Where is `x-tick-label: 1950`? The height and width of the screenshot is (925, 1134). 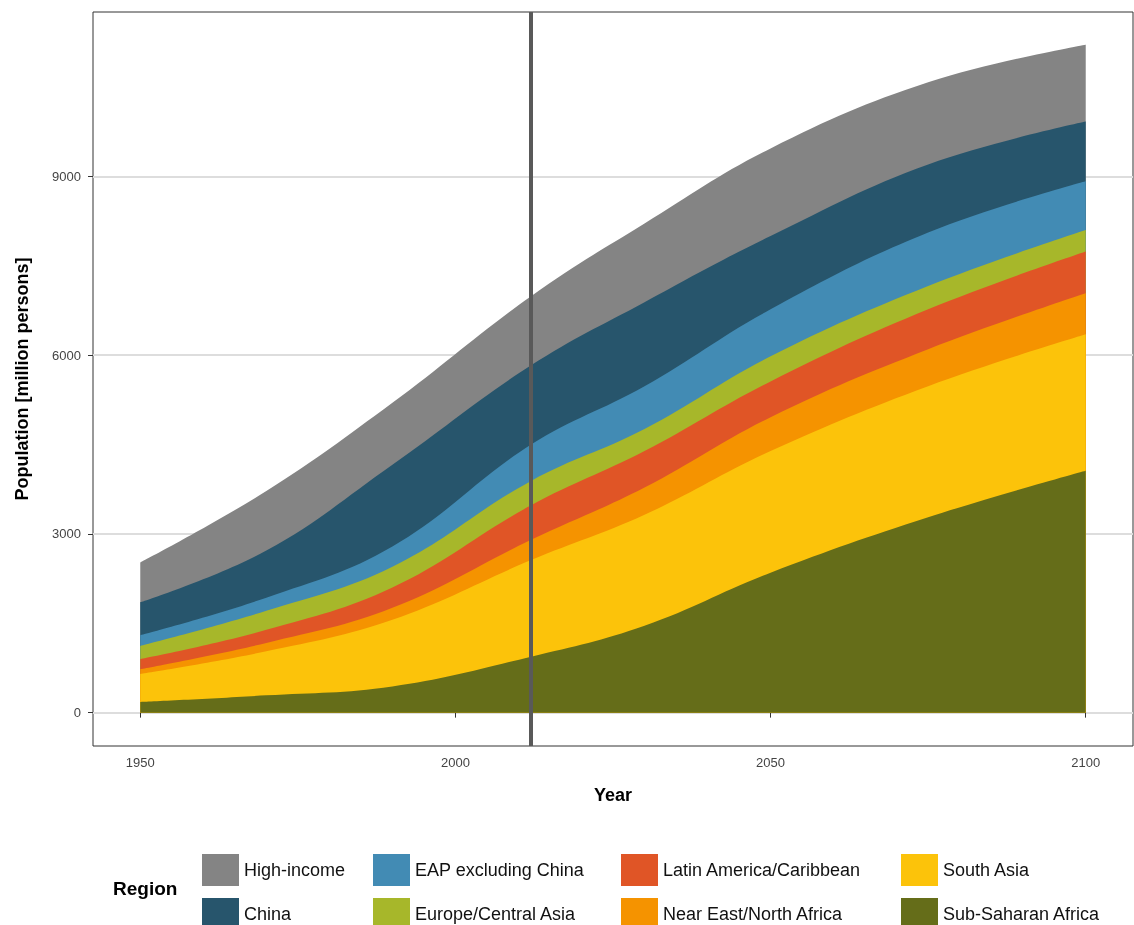
x-tick-label: 1950 is located at coordinates (140, 762).